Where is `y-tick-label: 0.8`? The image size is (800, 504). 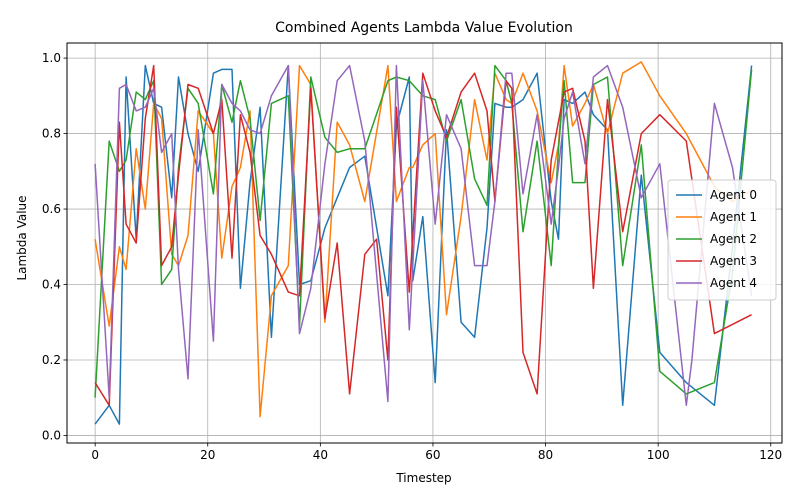
y-tick-label: 0.8 is located at coordinates (51, 134).